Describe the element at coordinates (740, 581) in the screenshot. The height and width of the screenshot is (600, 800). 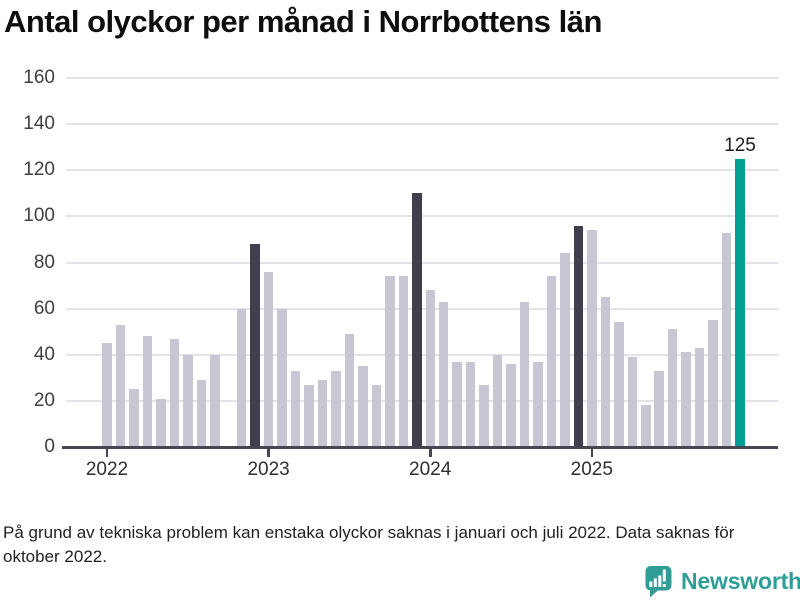
I see `newsworthy-logo-text: Newsworthy` at that location.